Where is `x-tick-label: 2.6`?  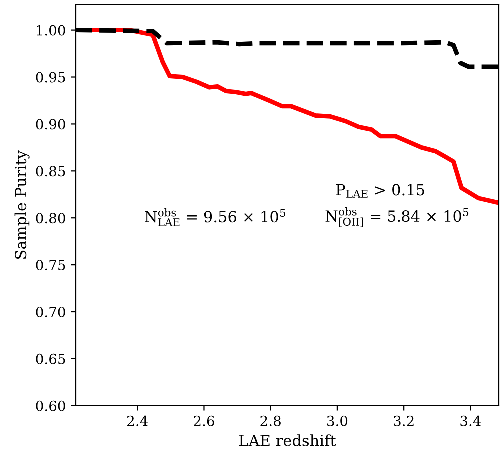 x-tick-label: 2.6 is located at coordinates (204, 421).